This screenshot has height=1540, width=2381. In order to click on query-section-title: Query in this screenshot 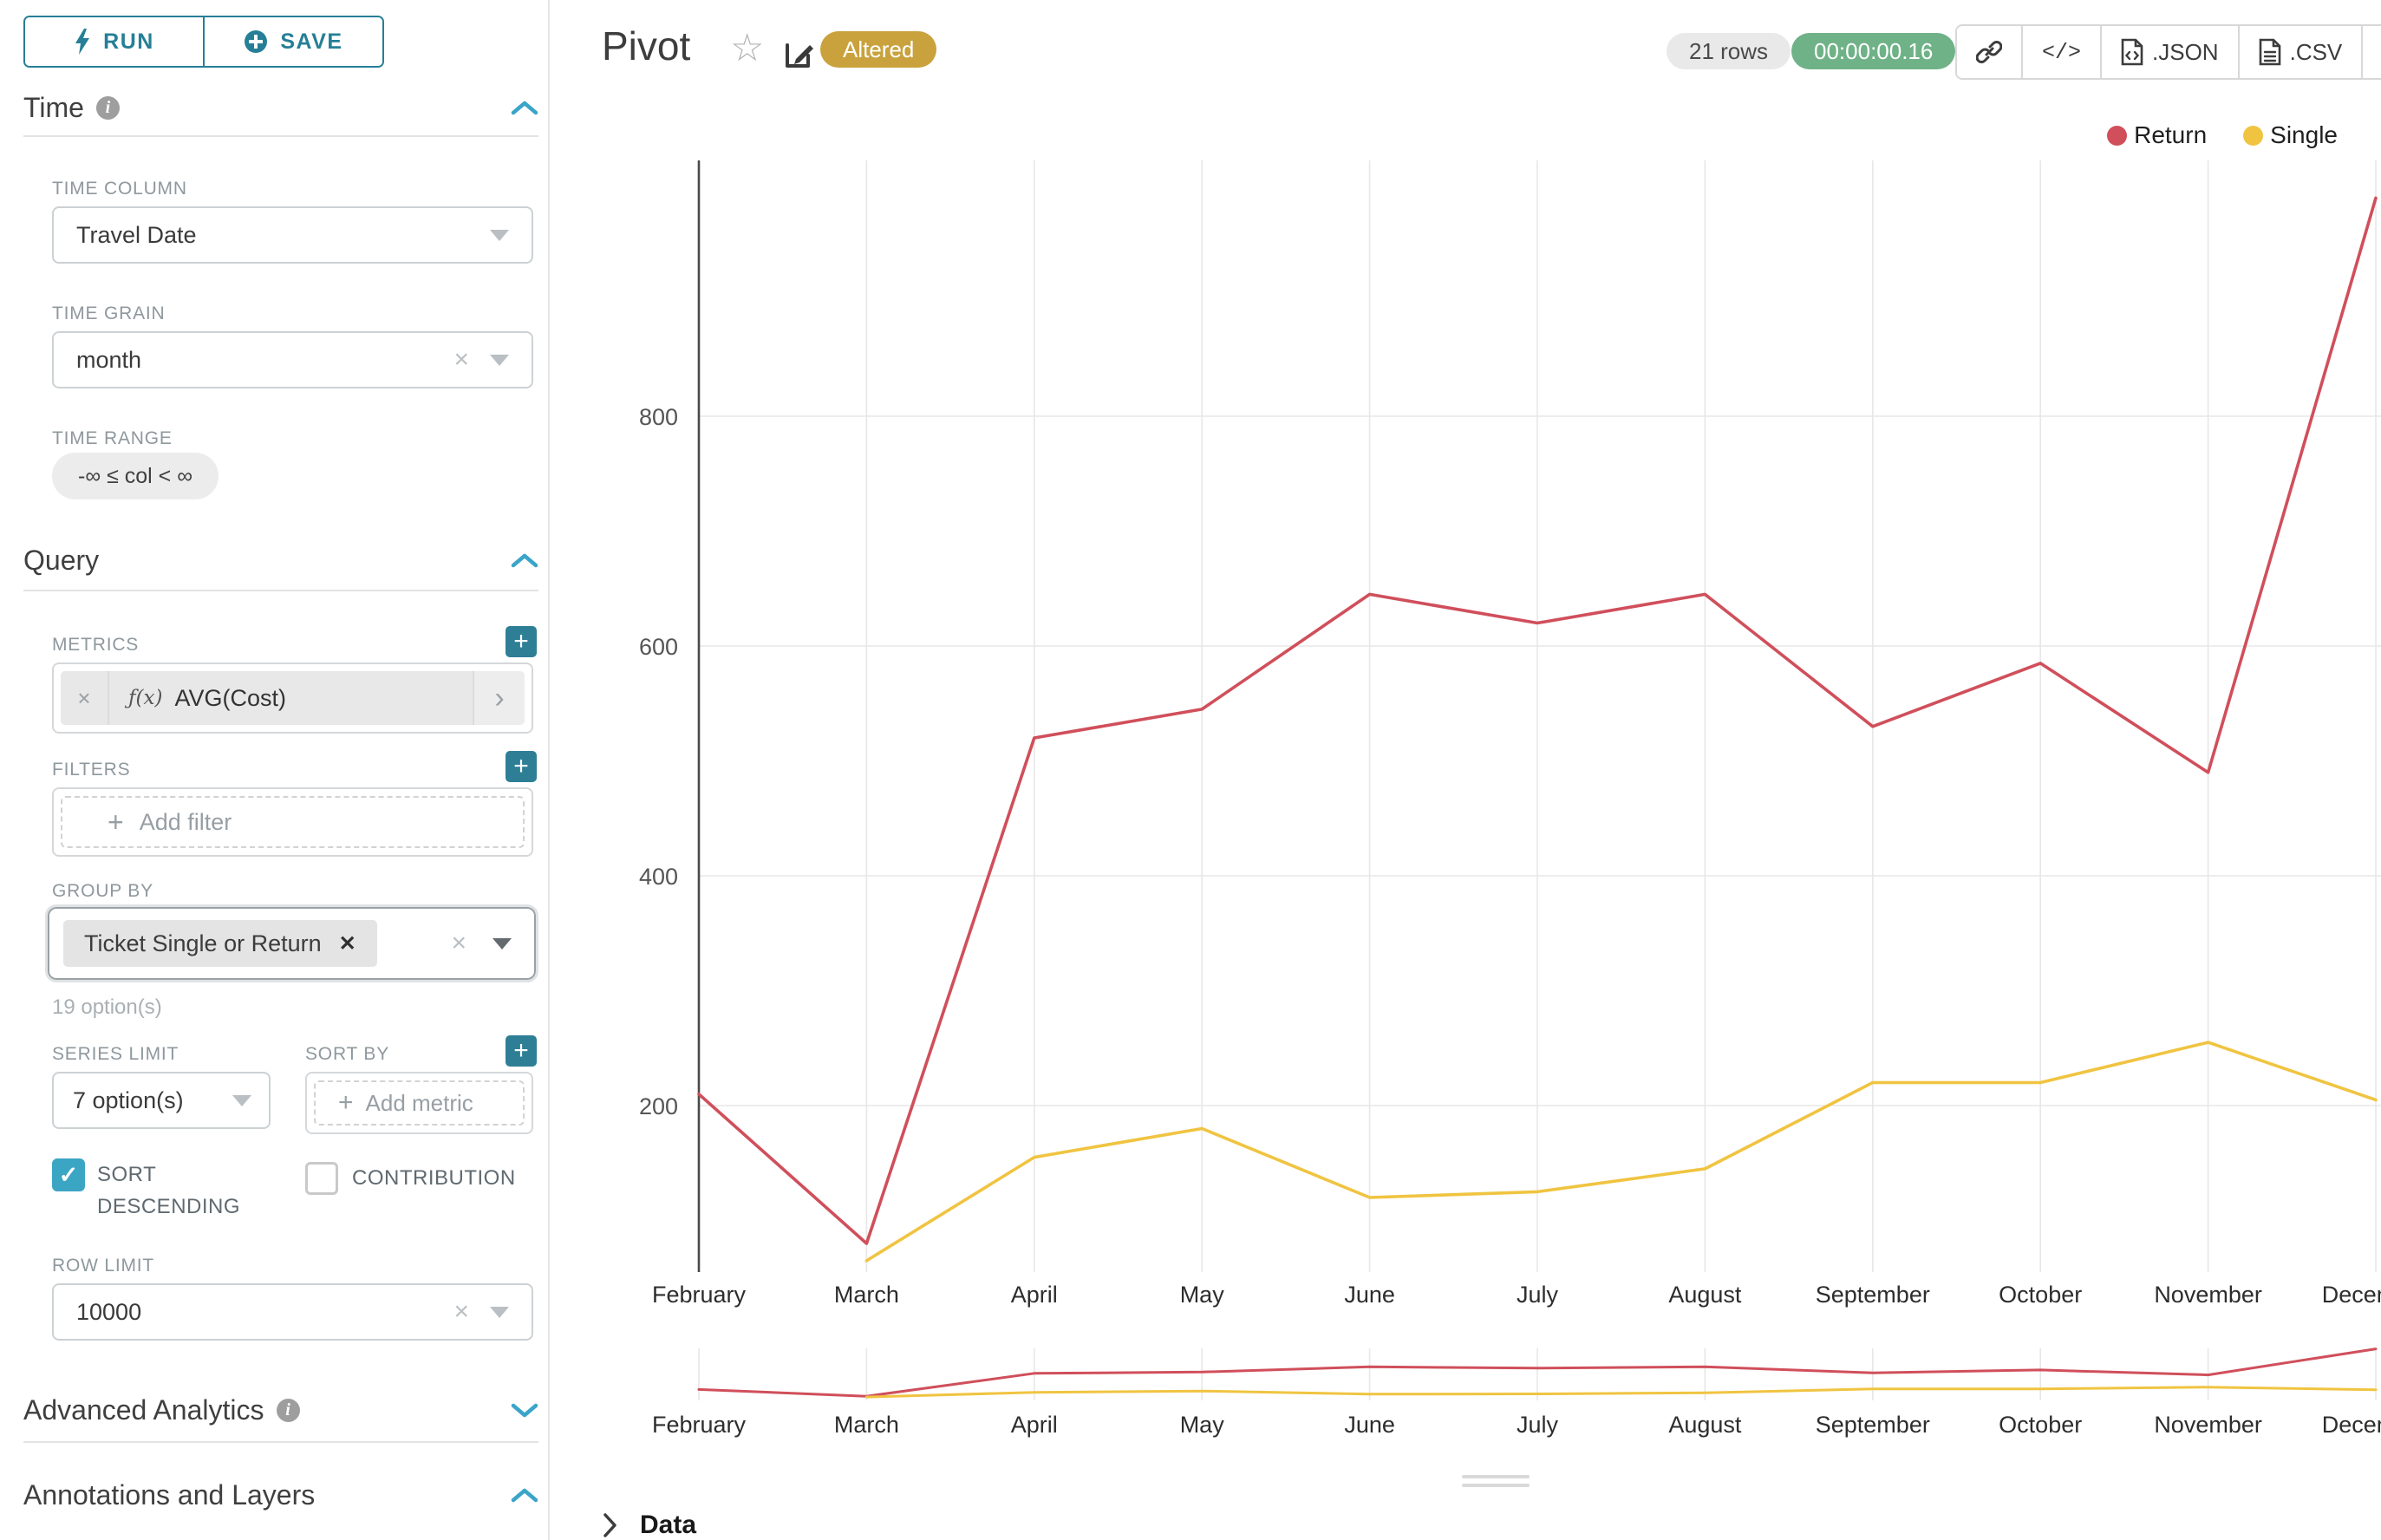, I will do `click(62, 560)`.